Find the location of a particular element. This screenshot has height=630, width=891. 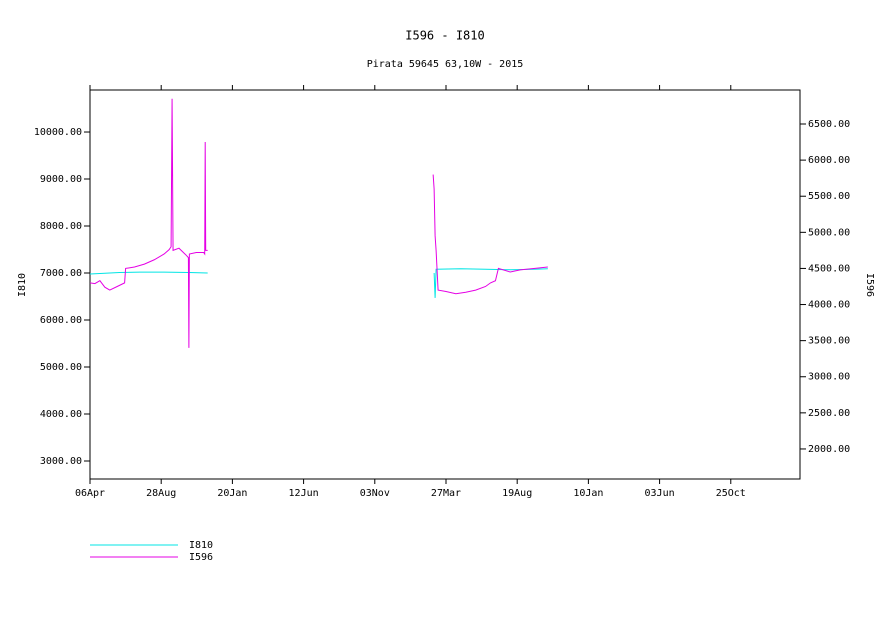

y-tick-label: 4000.00 is located at coordinates (61, 414).